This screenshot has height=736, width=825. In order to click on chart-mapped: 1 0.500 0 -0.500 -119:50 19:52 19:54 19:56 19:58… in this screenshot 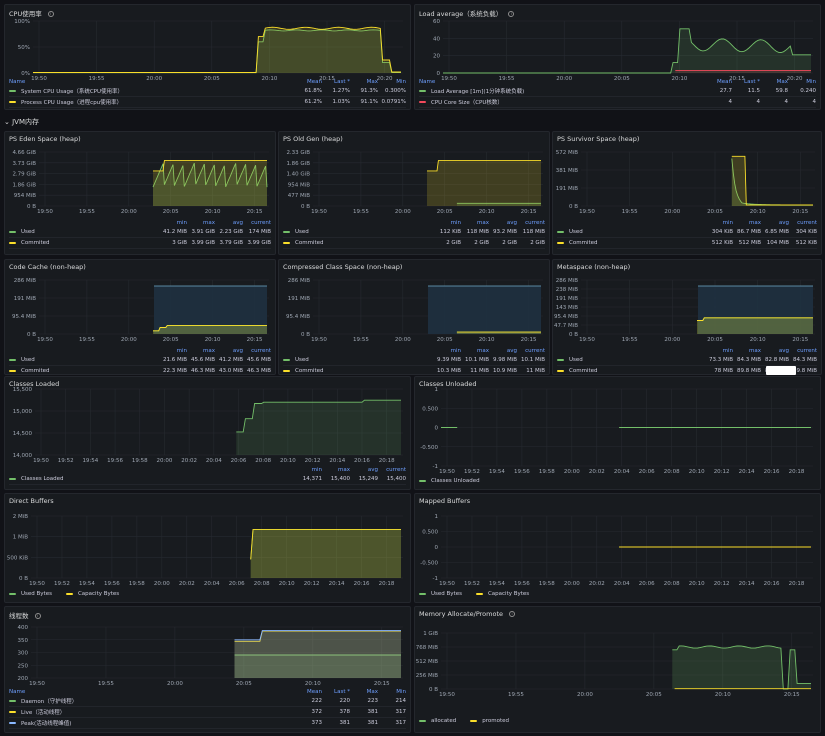, I will do `click(618, 548)`.